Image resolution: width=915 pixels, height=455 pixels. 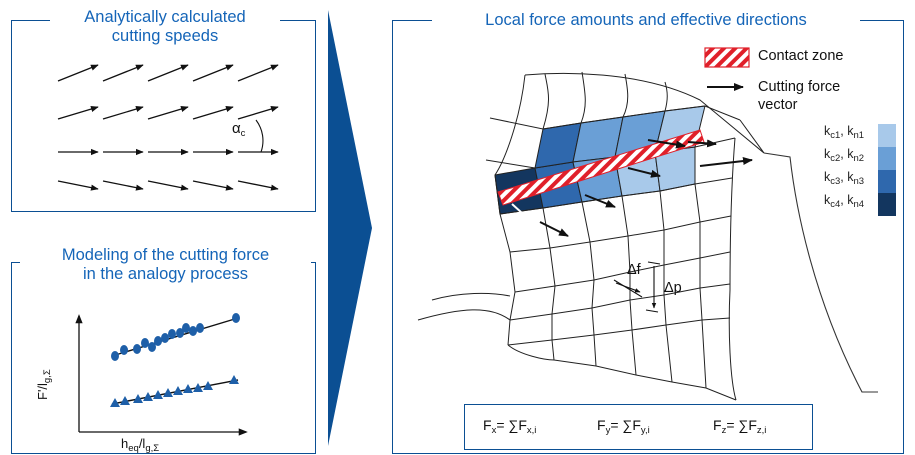 What do you see at coordinates (165, 17) in the screenshot?
I see `speeds-title-line1: Analytically calculated` at bounding box center [165, 17].